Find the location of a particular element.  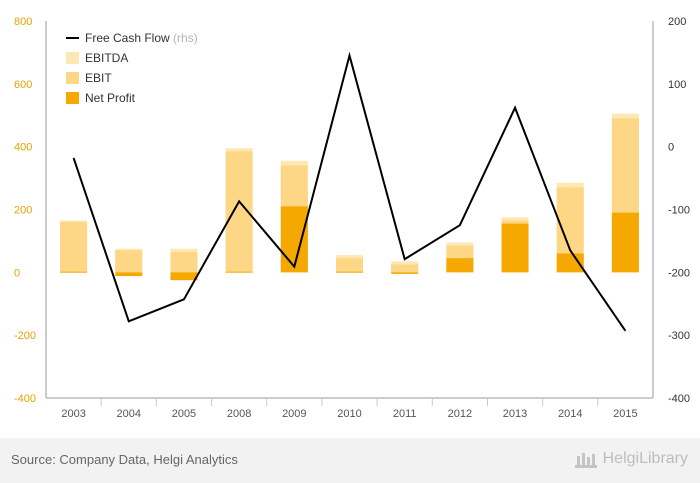

x-tick-label: 2013 is located at coordinates (515, 414).